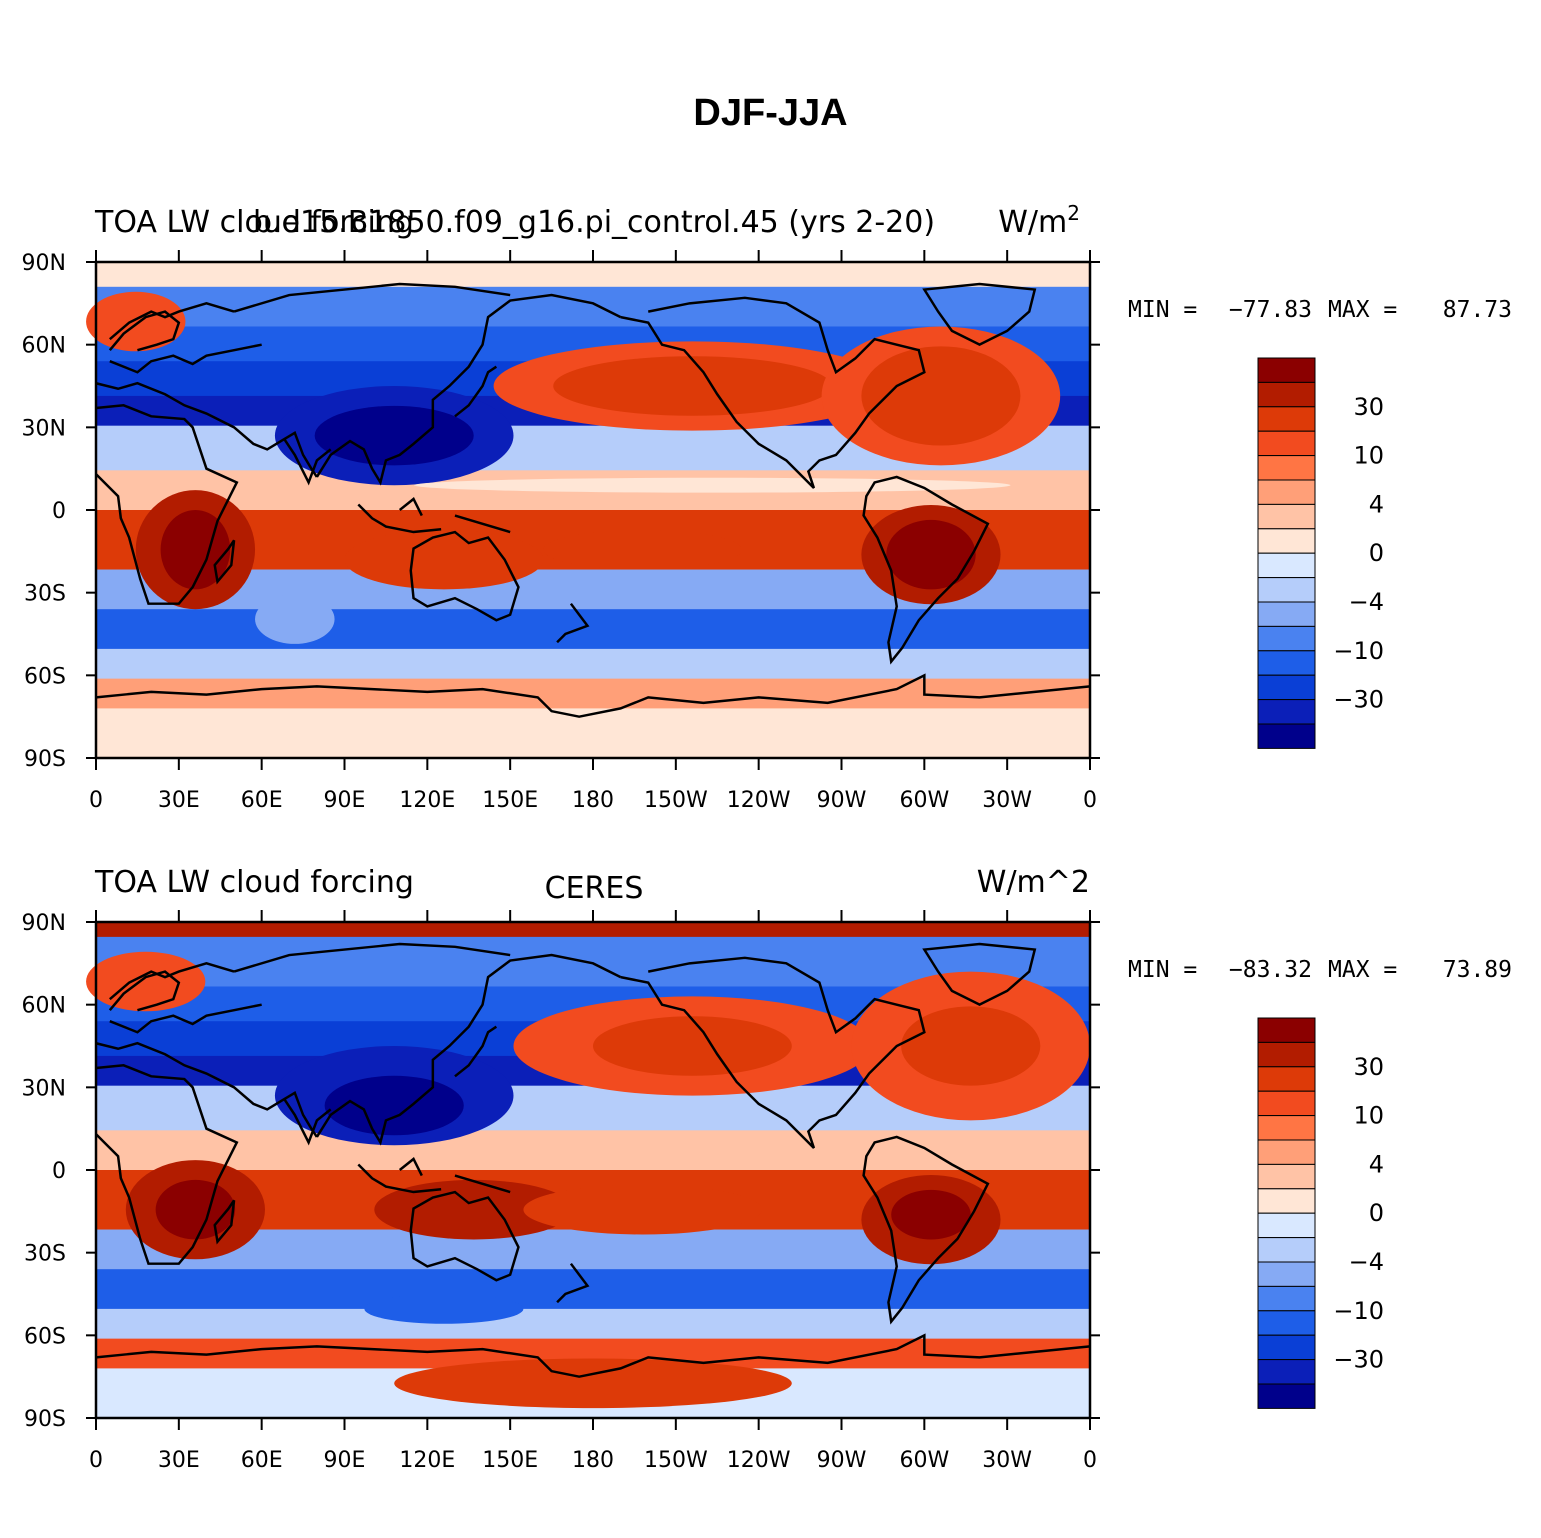 This screenshot has width=1541, height=1538. I want to click on panel-2-min-value: −83.32, so click(1270, 970).